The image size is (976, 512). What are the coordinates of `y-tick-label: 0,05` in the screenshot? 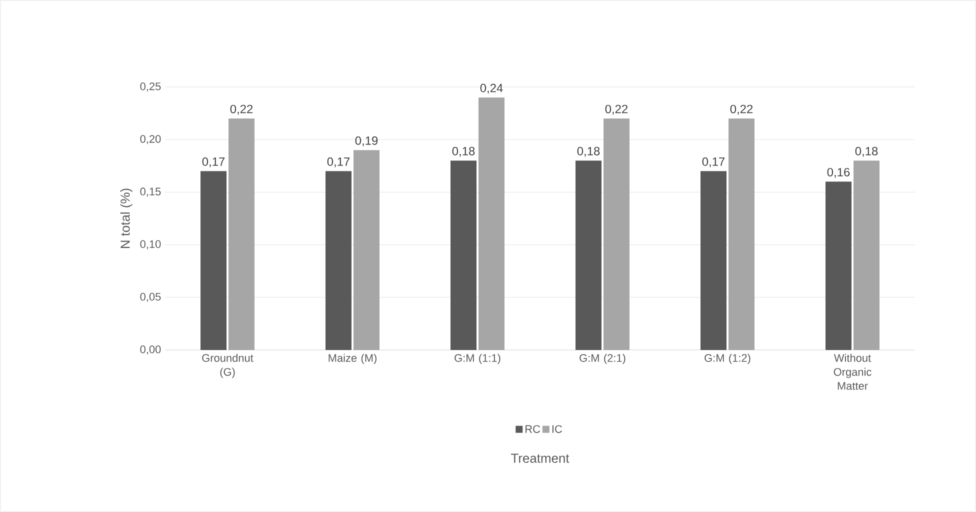 It's located at (150, 297).